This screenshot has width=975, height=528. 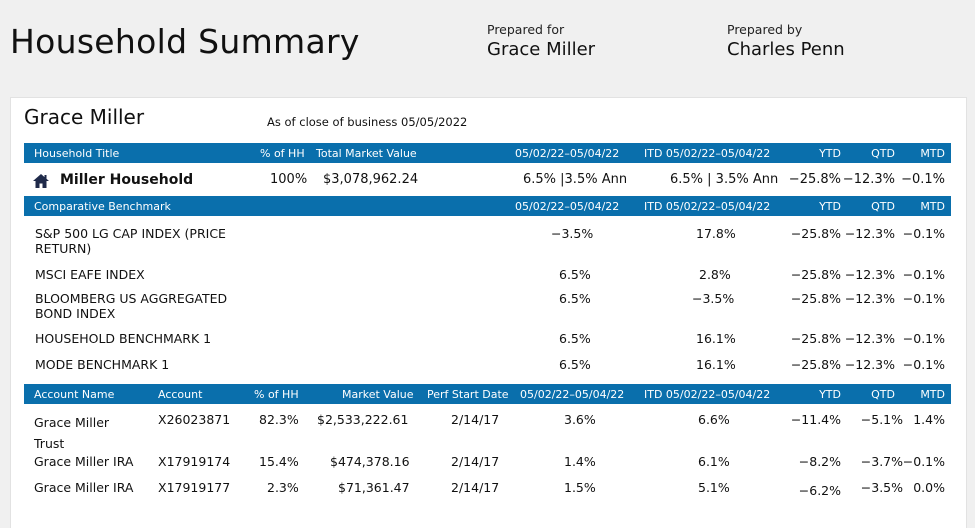 I want to click on page-title: Household Summary, so click(x=185, y=41).